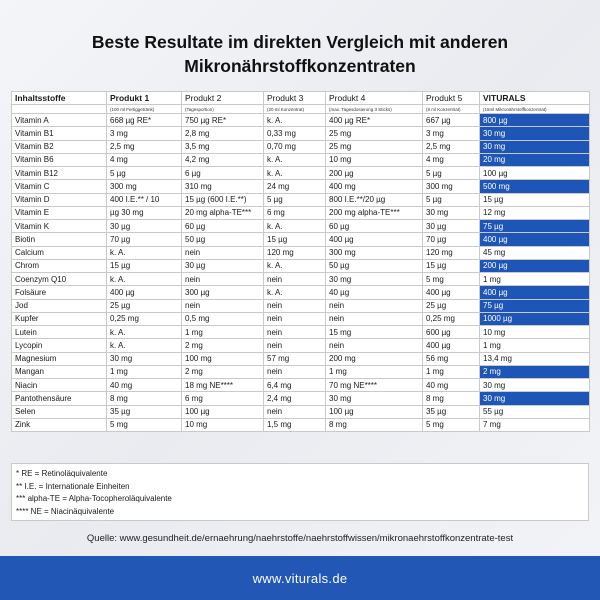  What do you see at coordinates (534, 213) in the screenshot?
I see `viturals-value-cell: 12 mg` at bounding box center [534, 213].